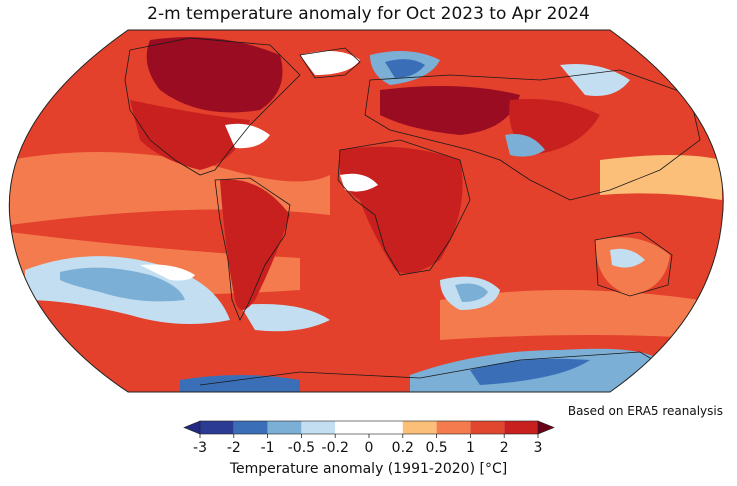  I want to click on indian-ocean-warm-band, so click(581, 315).